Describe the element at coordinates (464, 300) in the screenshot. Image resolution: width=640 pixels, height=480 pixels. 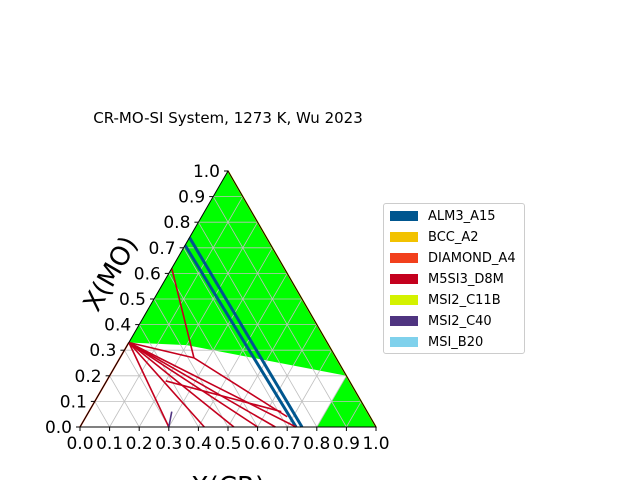
I see `legend-label: MSI2_C11B` at that location.